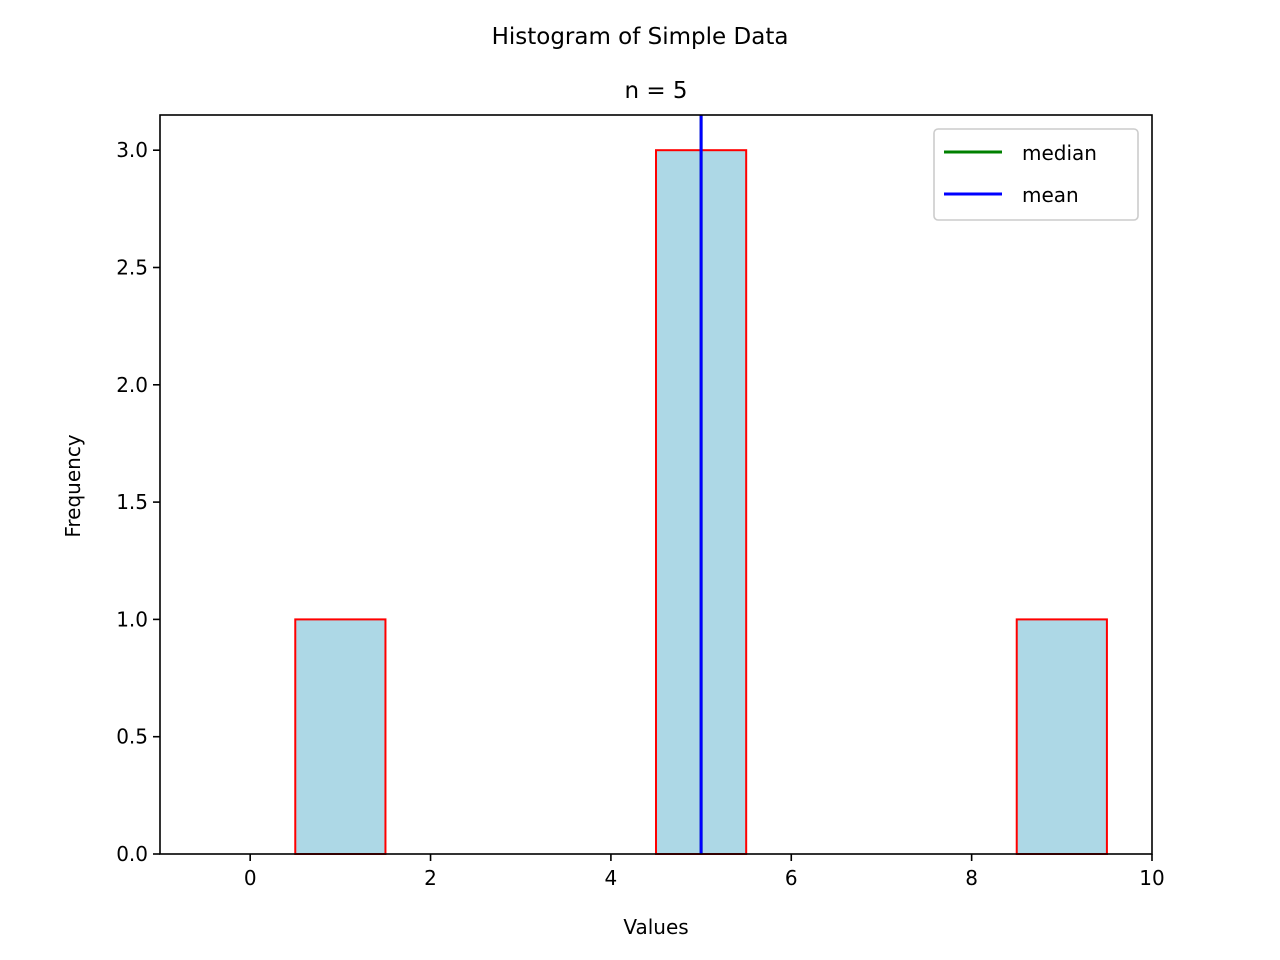 The height and width of the screenshot is (960, 1280). What do you see at coordinates (250, 878) in the screenshot?
I see `x-tick-label: 0` at bounding box center [250, 878].